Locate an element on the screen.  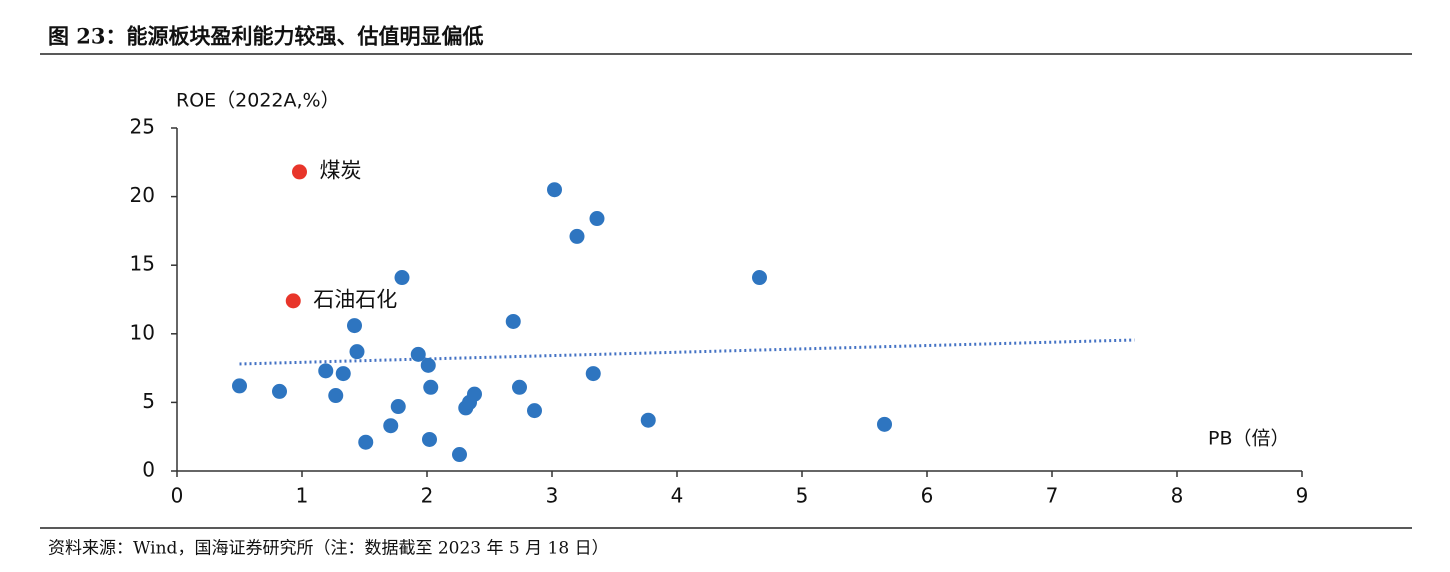
x-tick-label: 0 is located at coordinates (177, 496).